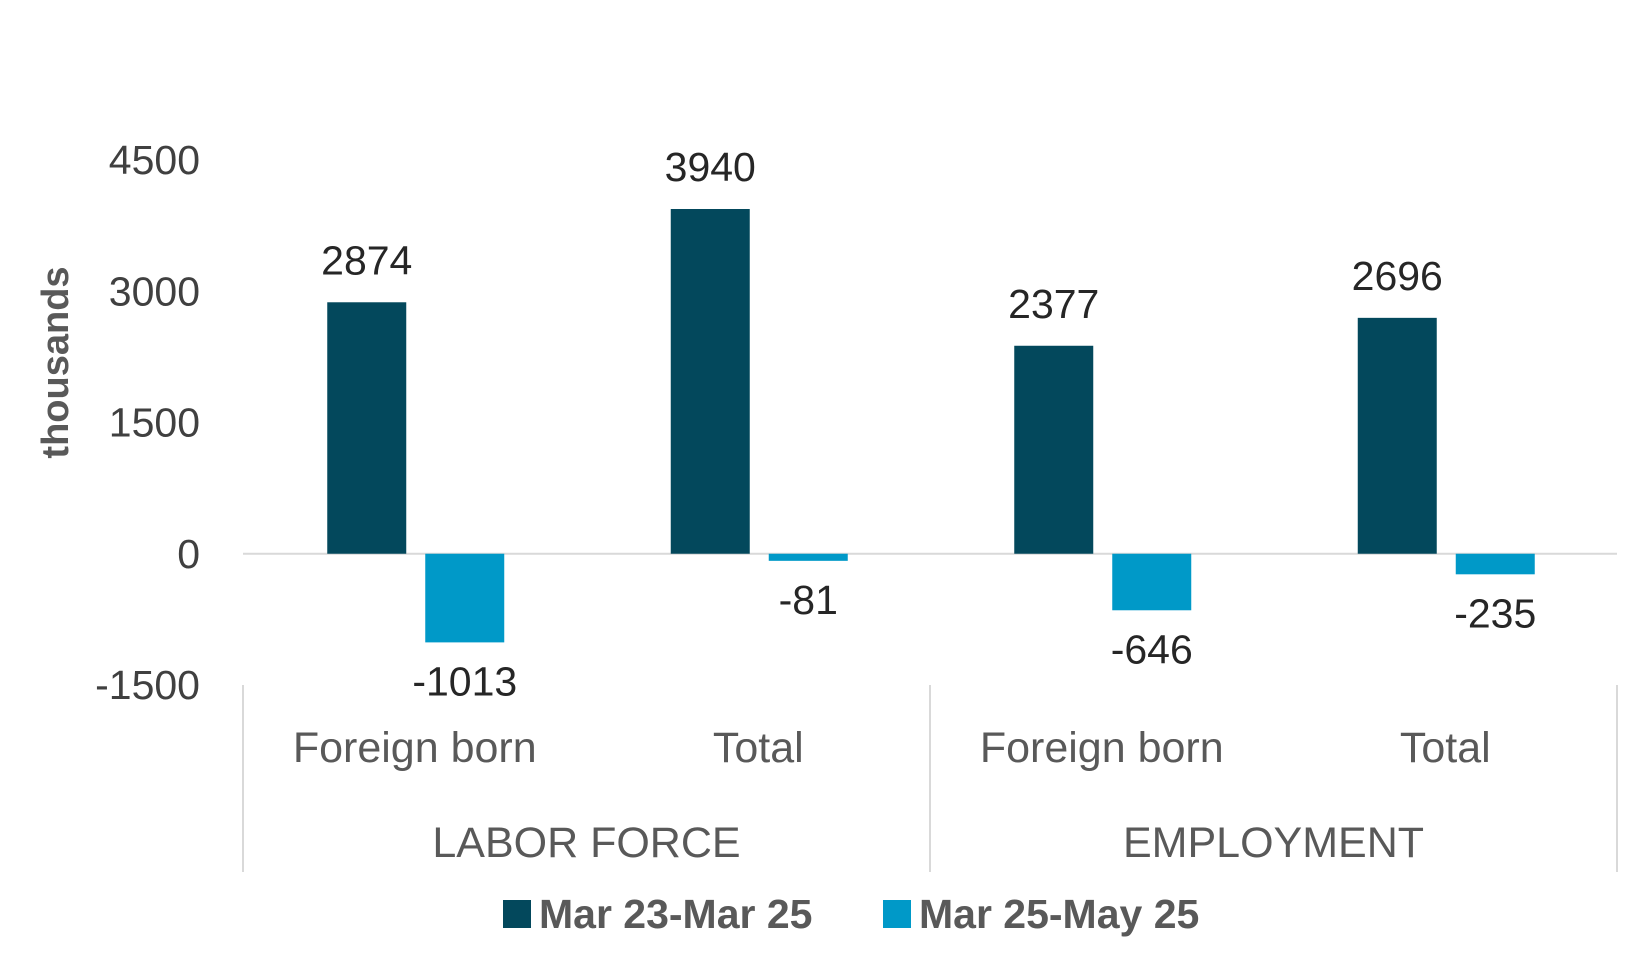  I want to click on data-label: 2874, so click(366, 260).